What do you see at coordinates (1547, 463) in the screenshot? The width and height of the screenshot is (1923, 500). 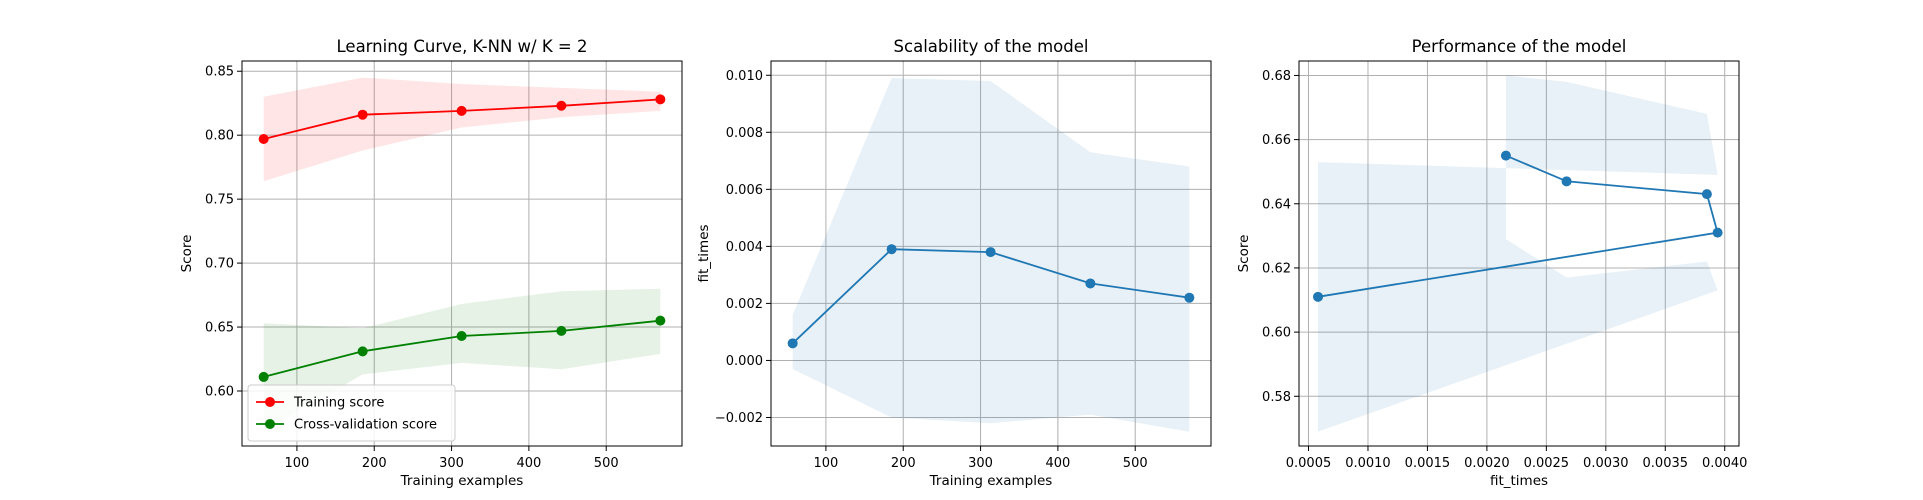 I see `x-tick-label: 0.0025` at bounding box center [1547, 463].